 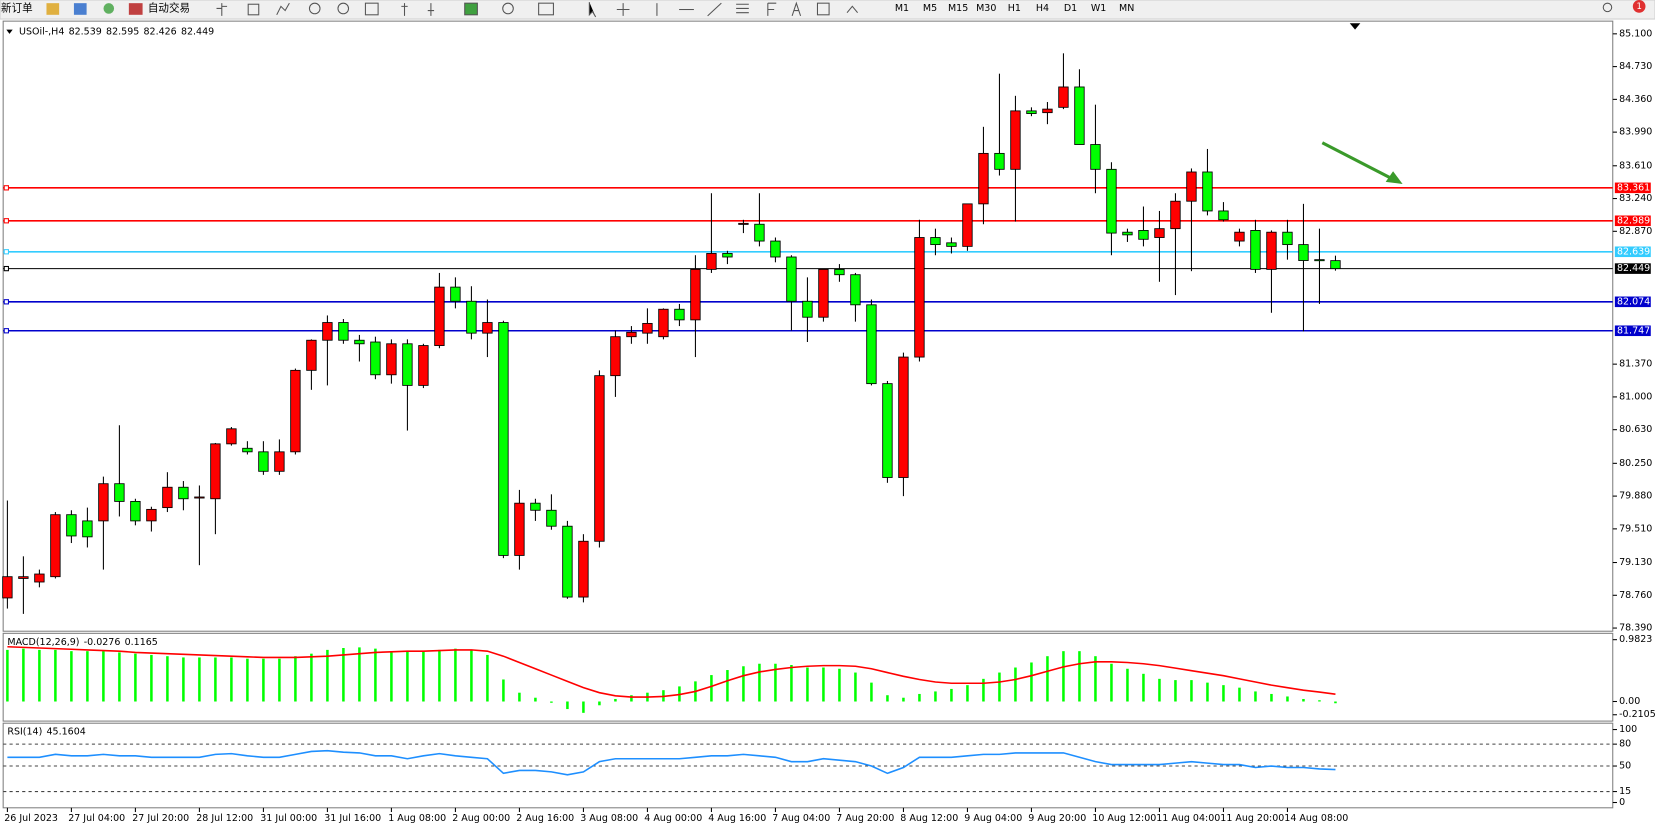 I want to click on signal-line, so click(x=671, y=671).